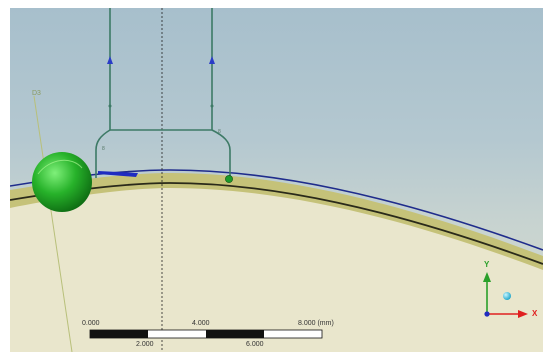 This screenshot has width=545, height=354. What do you see at coordinates (219, 132) in the screenshot?
I see `sketch-dim-right: 8` at bounding box center [219, 132].